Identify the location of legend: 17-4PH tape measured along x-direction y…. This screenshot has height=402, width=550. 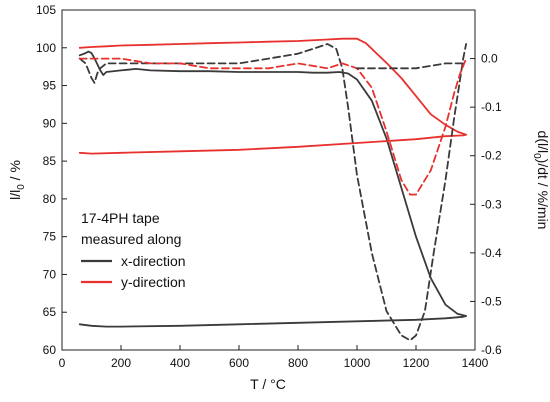
(133, 250).